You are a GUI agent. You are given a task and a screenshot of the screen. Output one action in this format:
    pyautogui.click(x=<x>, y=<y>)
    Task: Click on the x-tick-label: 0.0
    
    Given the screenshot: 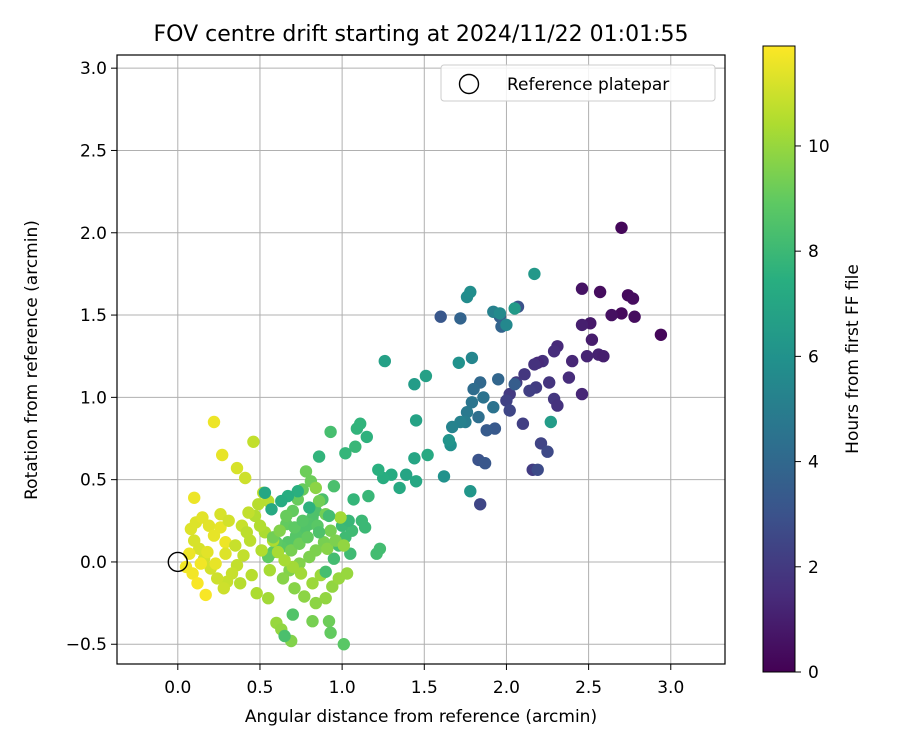 What is the action you would take?
    pyautogui.click(x=177, y=688)
    